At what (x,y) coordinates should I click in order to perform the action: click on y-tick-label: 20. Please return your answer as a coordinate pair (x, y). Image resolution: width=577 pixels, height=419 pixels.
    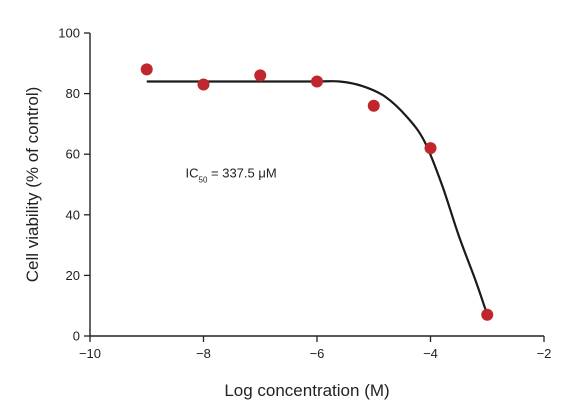
    Looking at the image, I should click on (73, 275).